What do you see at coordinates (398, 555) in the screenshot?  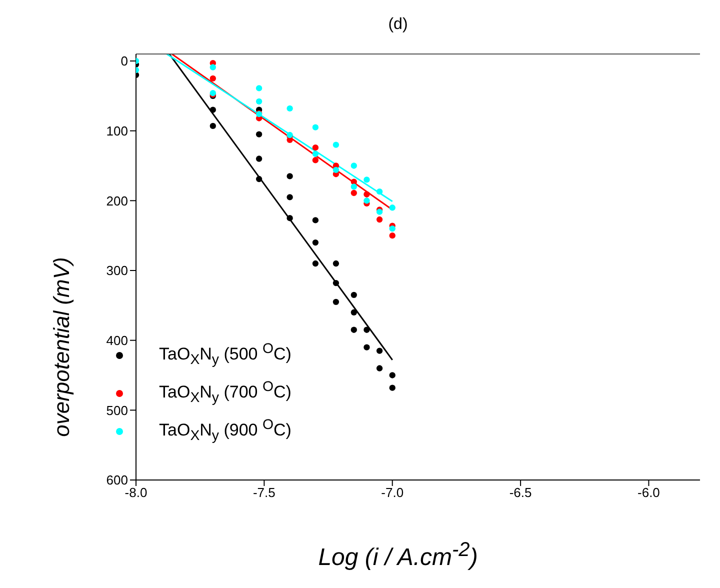 I see `x-axis-title: Log (i / A.cm$^{-2}$)` at bounding box center [398, 555].